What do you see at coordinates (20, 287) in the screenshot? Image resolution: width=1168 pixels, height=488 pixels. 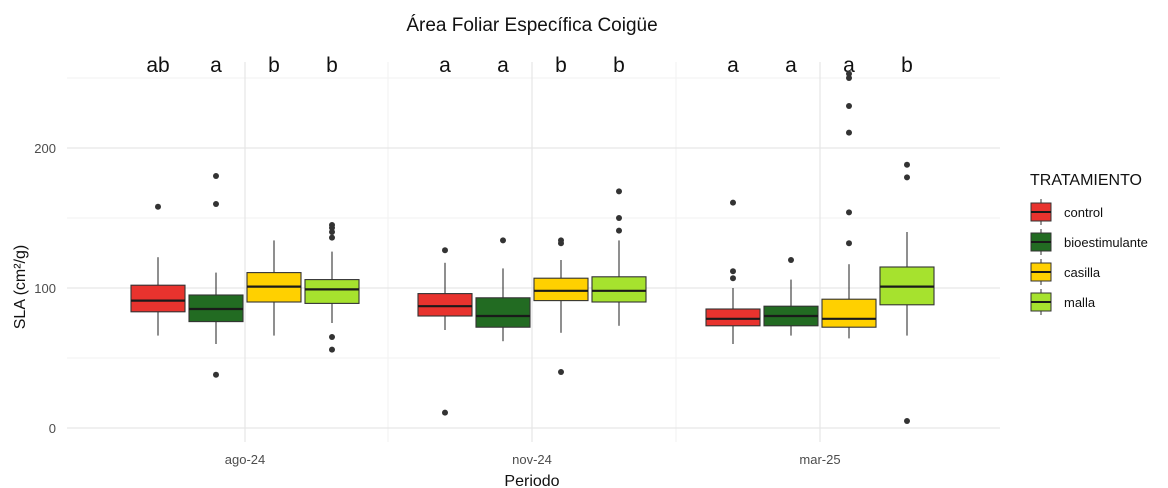 I see `y-axis-title: SLA (cm²/g)` at bounding box center [20, 287].